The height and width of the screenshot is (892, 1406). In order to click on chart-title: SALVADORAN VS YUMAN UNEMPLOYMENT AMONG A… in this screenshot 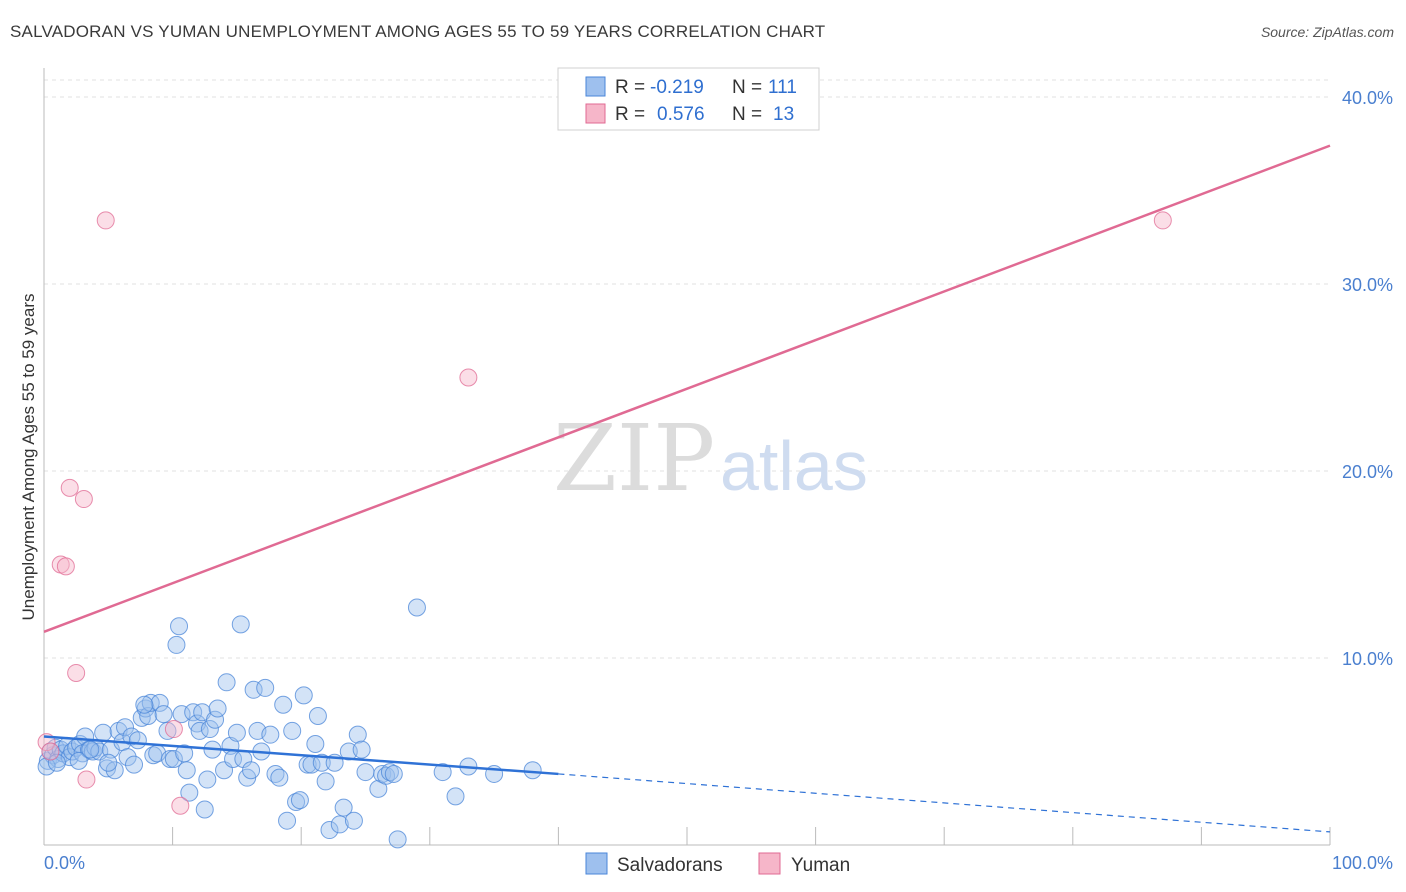, I will do `click(418, 31)`.